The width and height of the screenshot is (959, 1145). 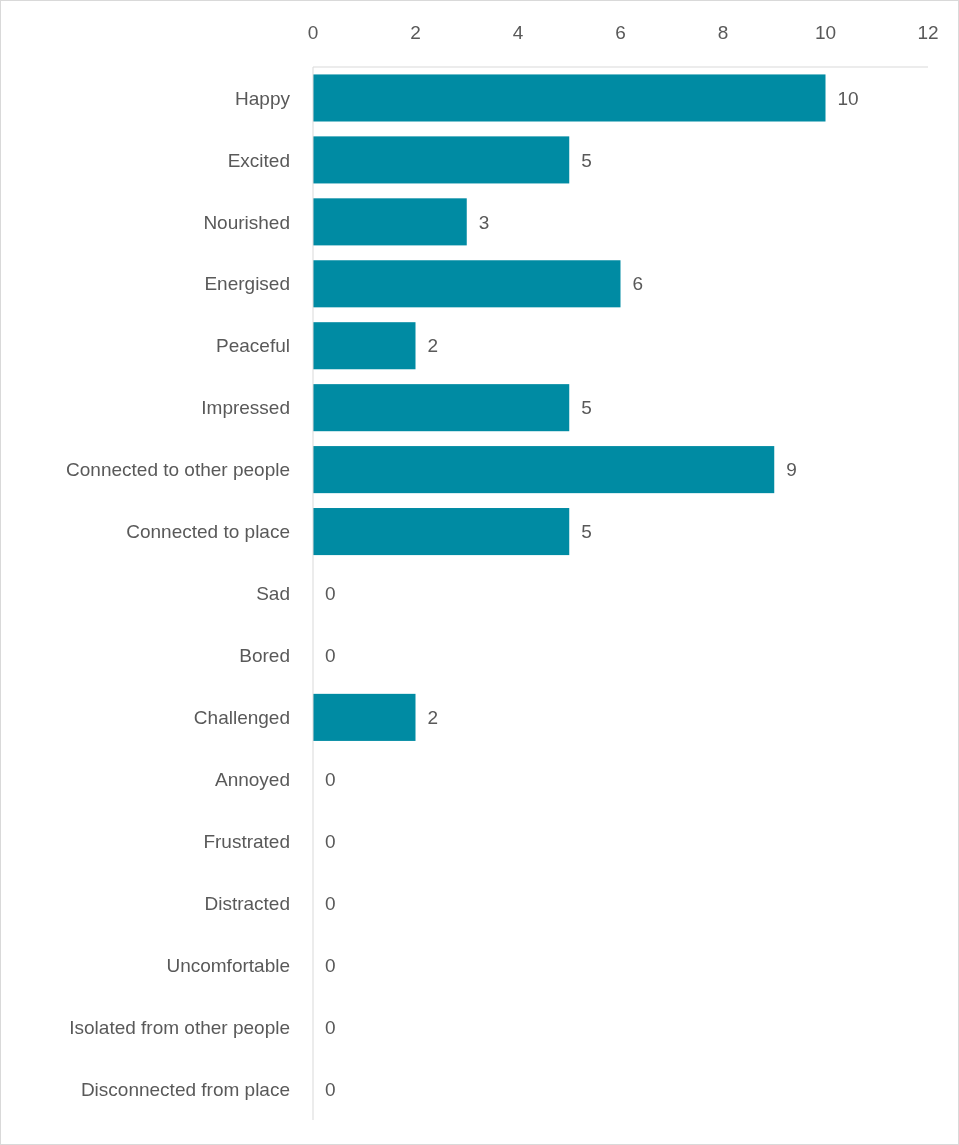 What do you see at coordinates (185, 1089) in the screenshot?
I see `y-tick-label: Disconnected from place` at bounding box center [185, 1089].